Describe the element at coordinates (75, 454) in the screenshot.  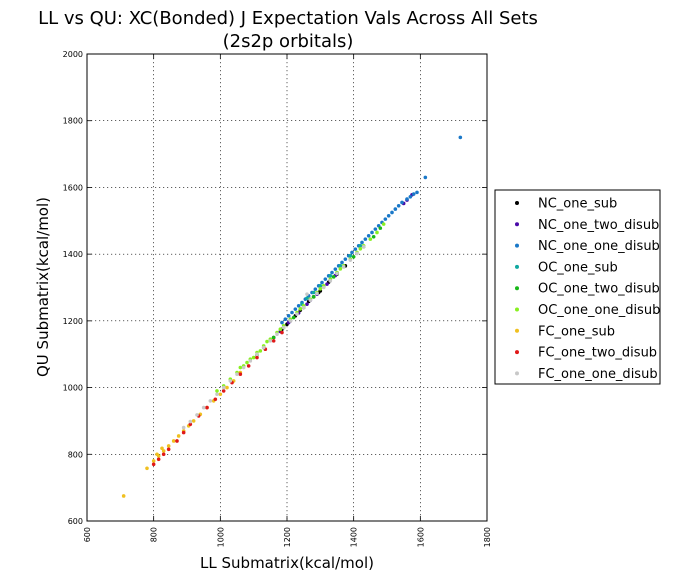
I see `y-tick-label: 800` at that location.